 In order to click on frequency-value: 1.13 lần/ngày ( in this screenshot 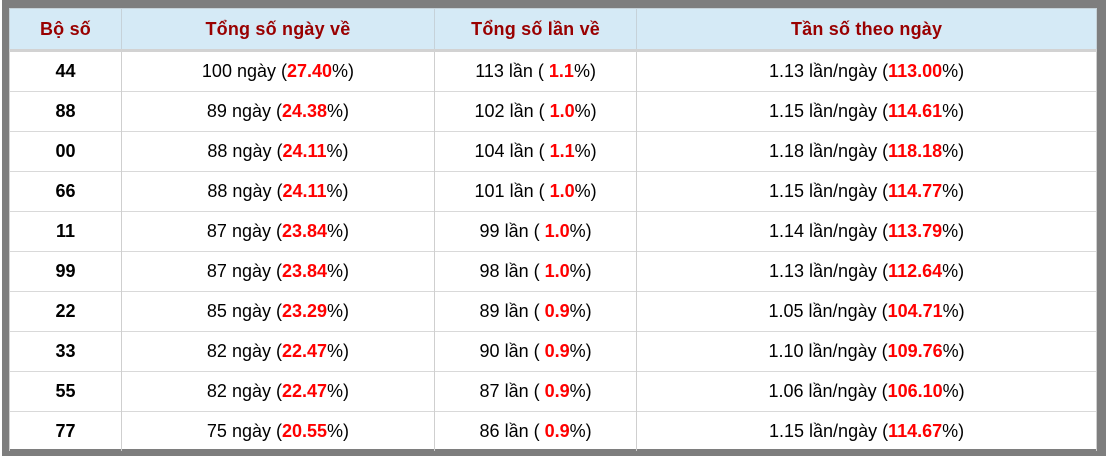, I will do `click(829, 71)`.